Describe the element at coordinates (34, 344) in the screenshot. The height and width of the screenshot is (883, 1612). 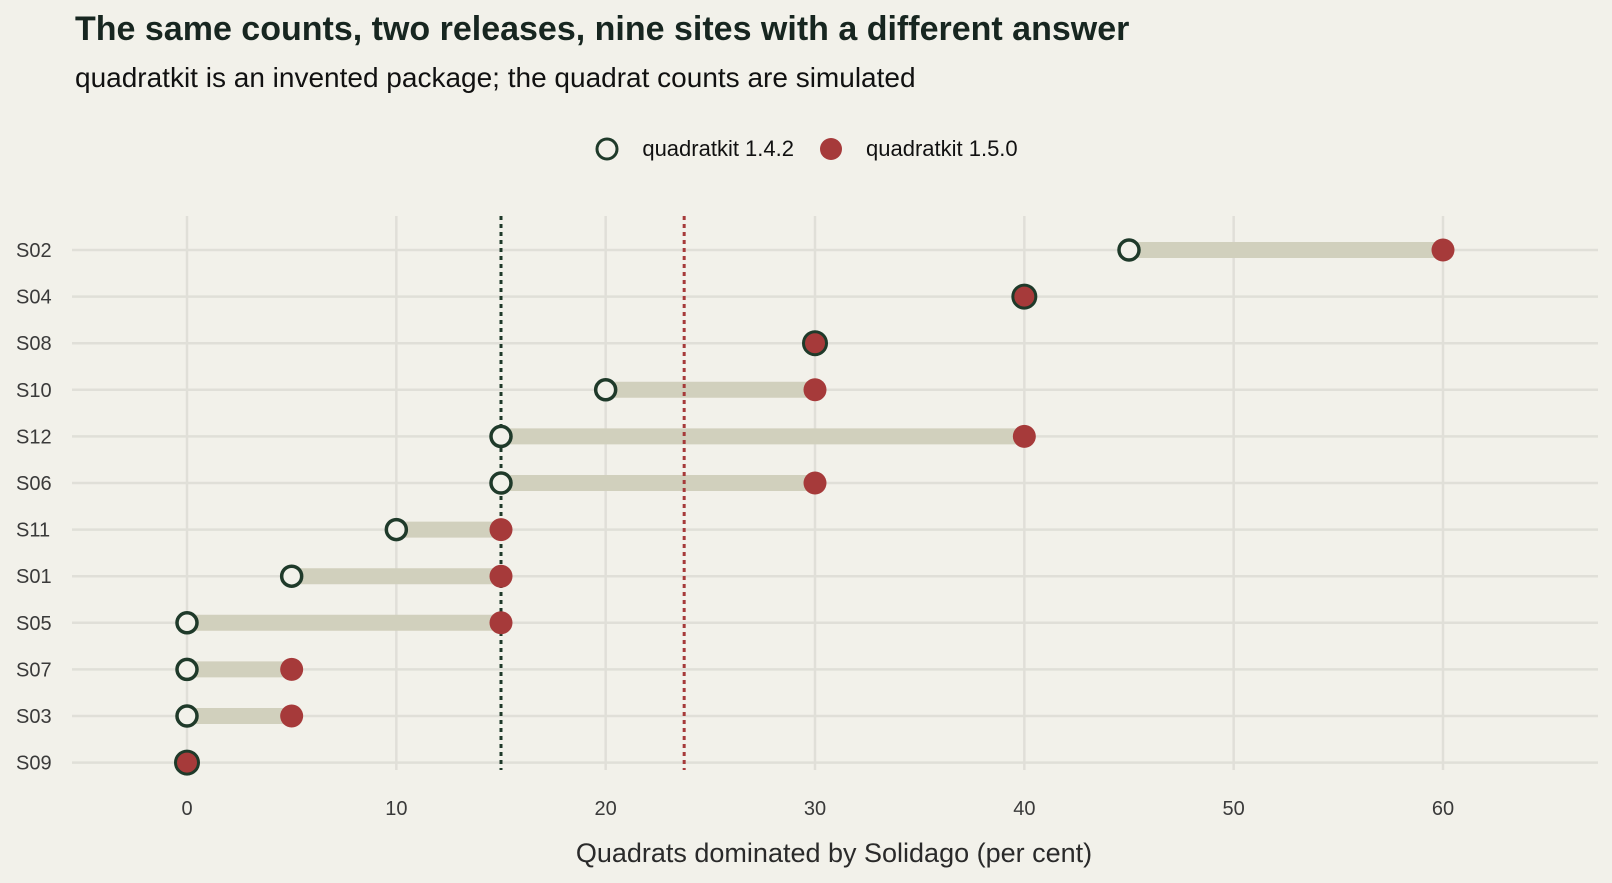
I see `y-tick-label-S08: S08` at that location.